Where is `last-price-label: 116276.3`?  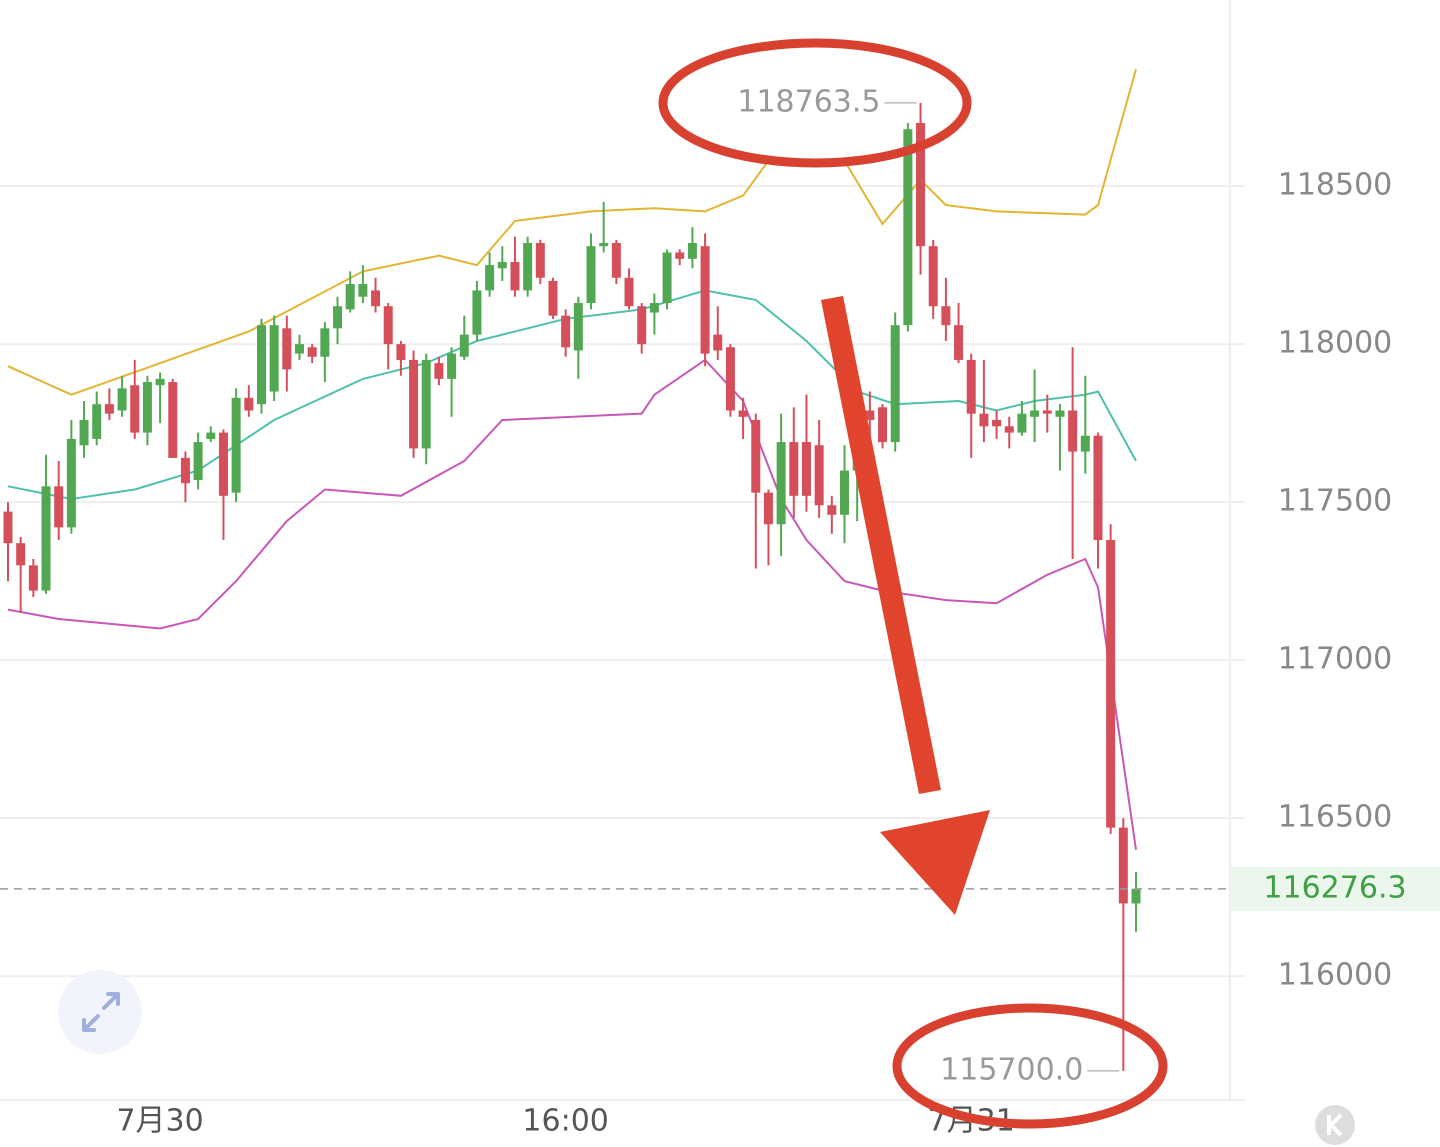
last-price-label: 116276.3 is located at coordinates (1334, 887).